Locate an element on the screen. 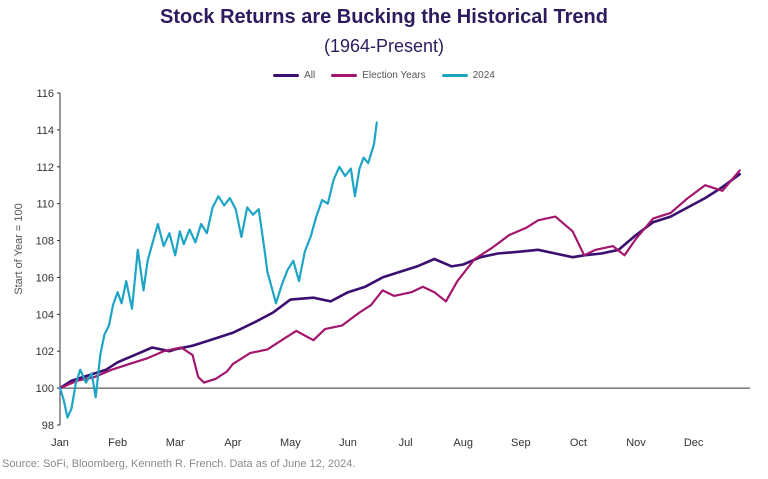 The width and height of the screenshot is (768, 479). x-tick-label: Aug is located at coordinates (463, 443).